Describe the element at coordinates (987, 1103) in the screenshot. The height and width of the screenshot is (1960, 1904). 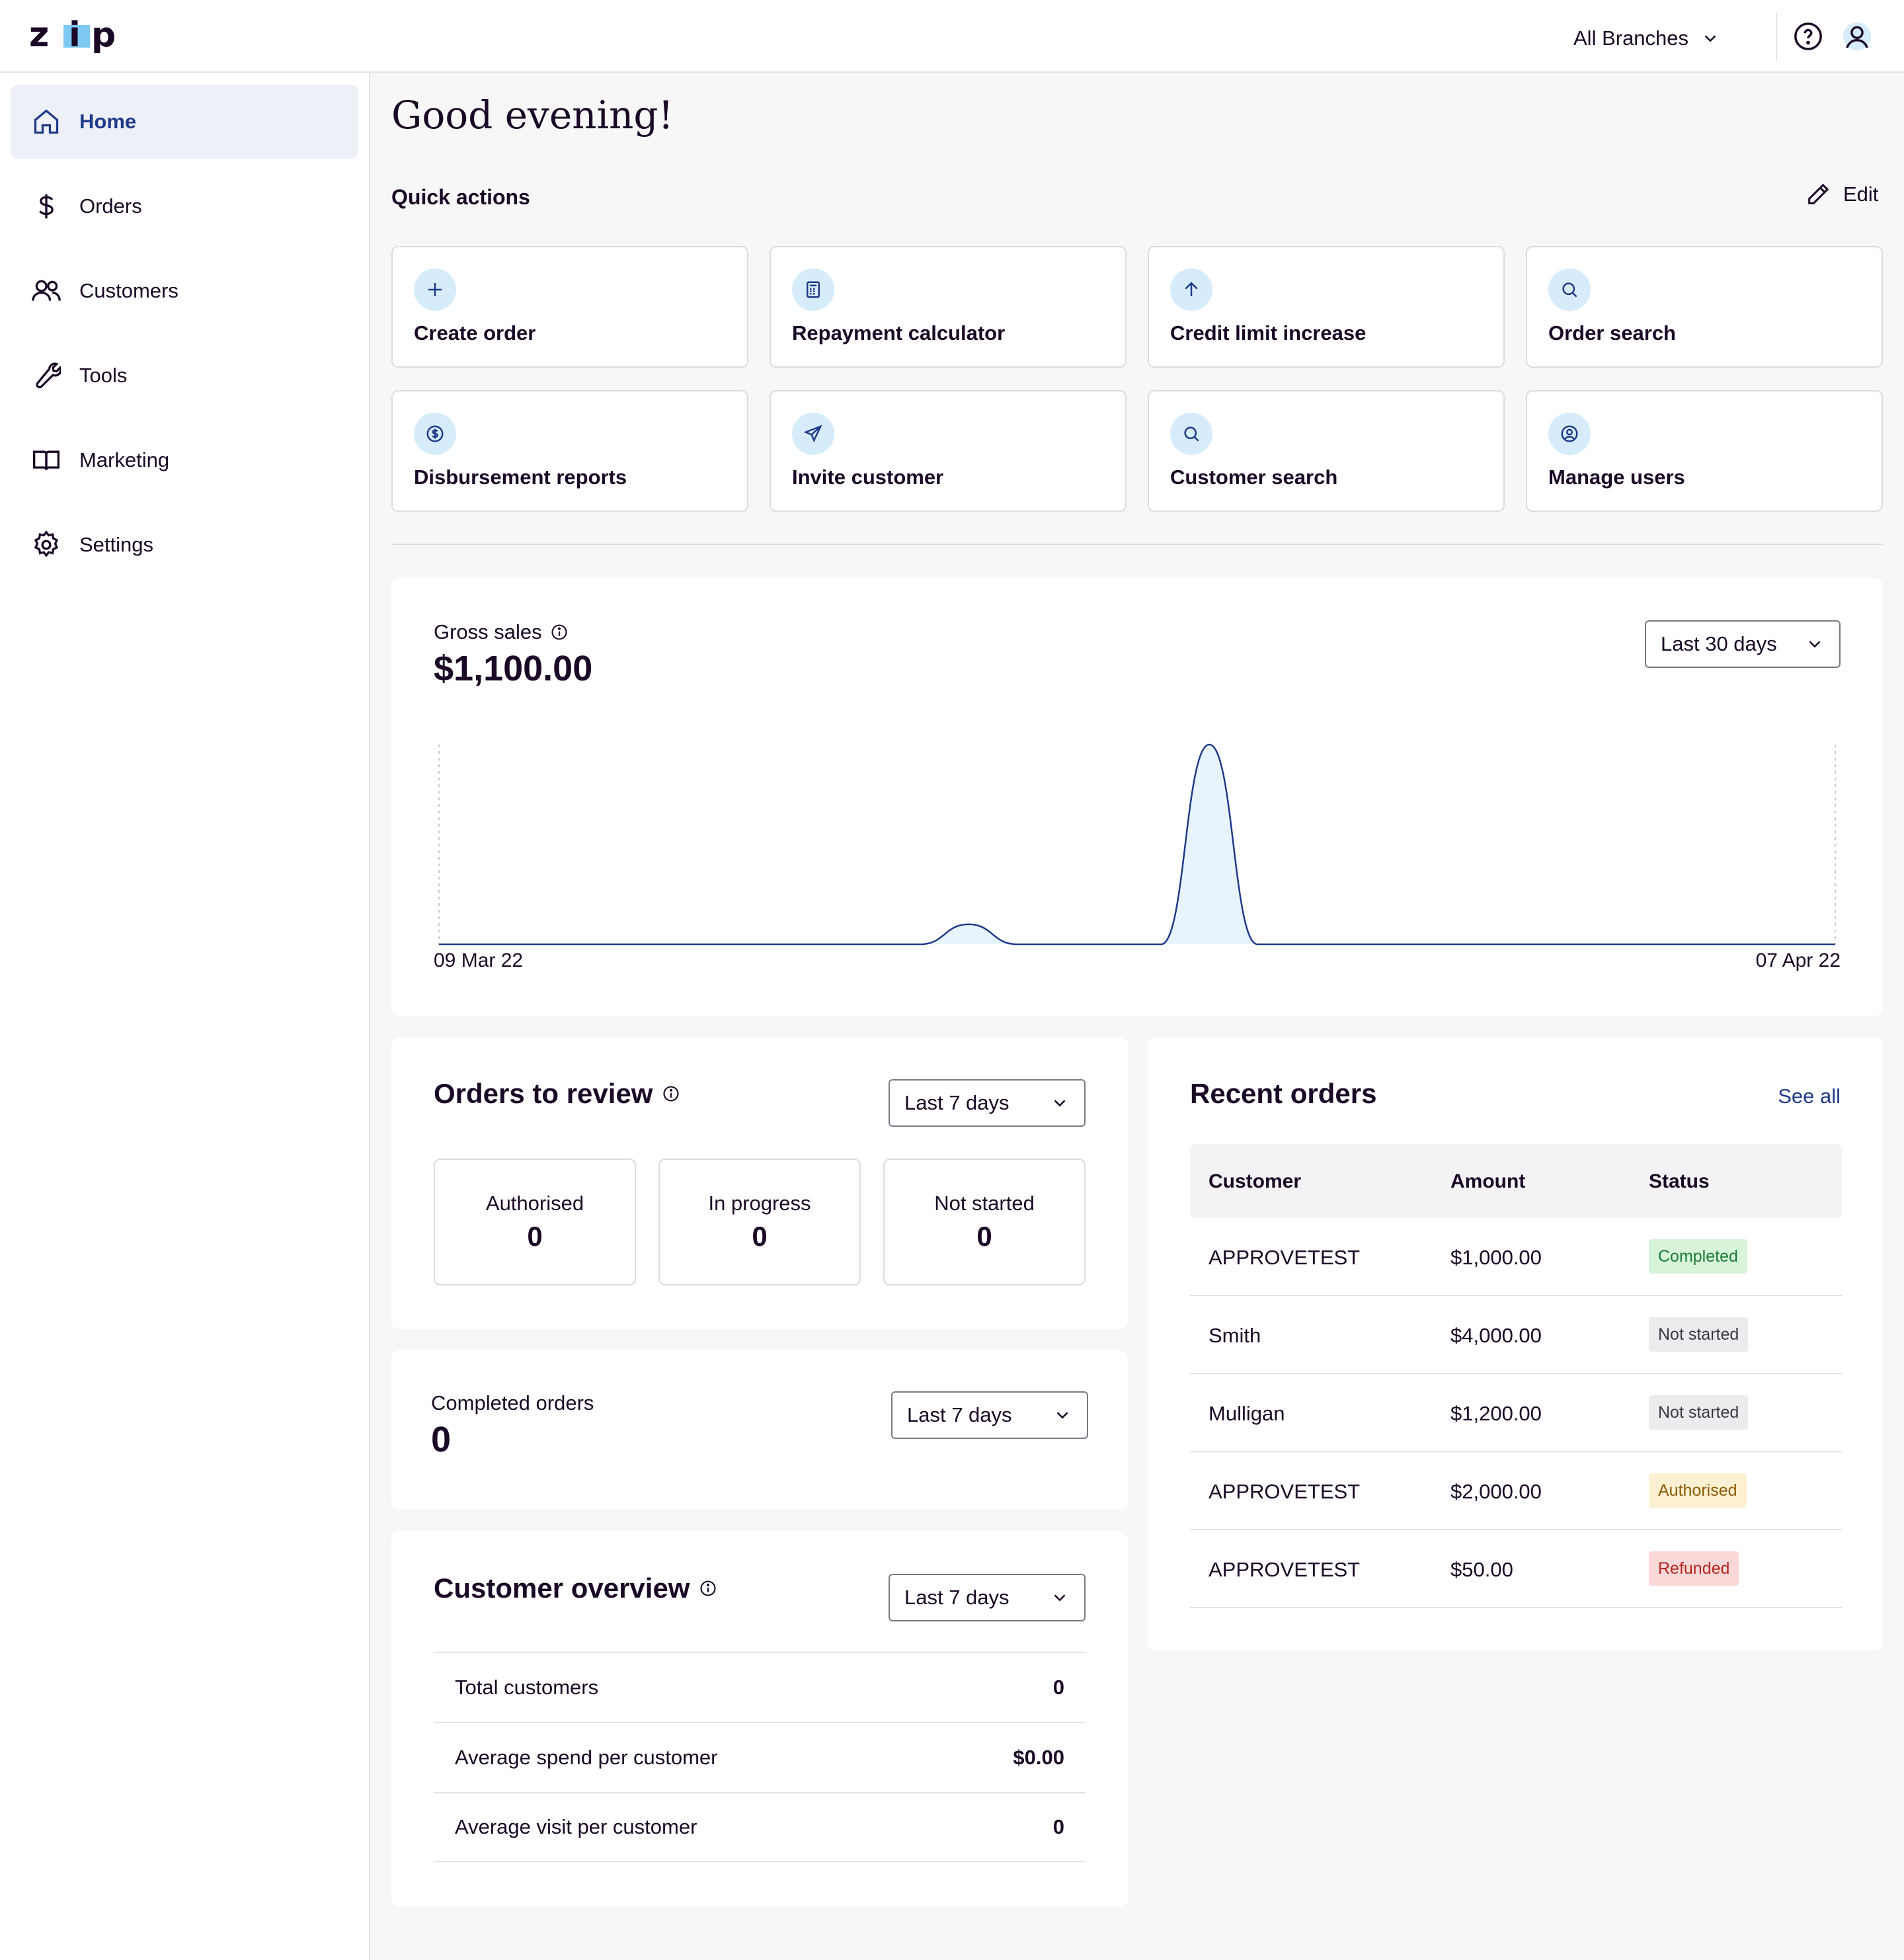
I see `orders-to-review-range-dropdown: Last 7 days` at that location.